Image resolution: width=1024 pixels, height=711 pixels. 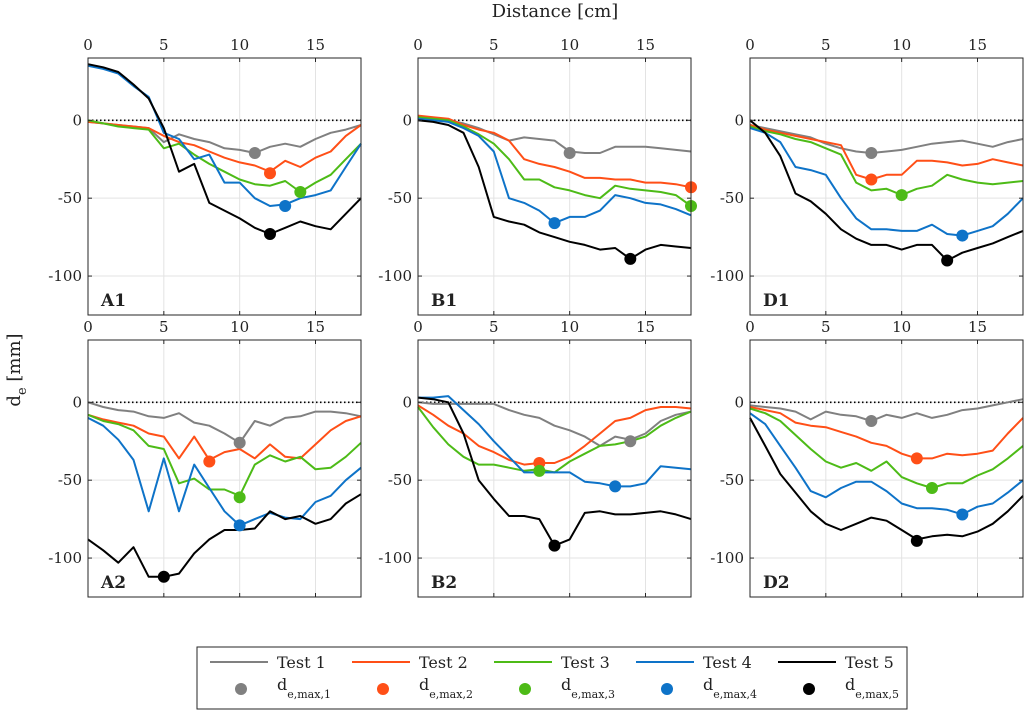 I want to click on legend-marker-label: de,max,1, so click(x=304, y=688).